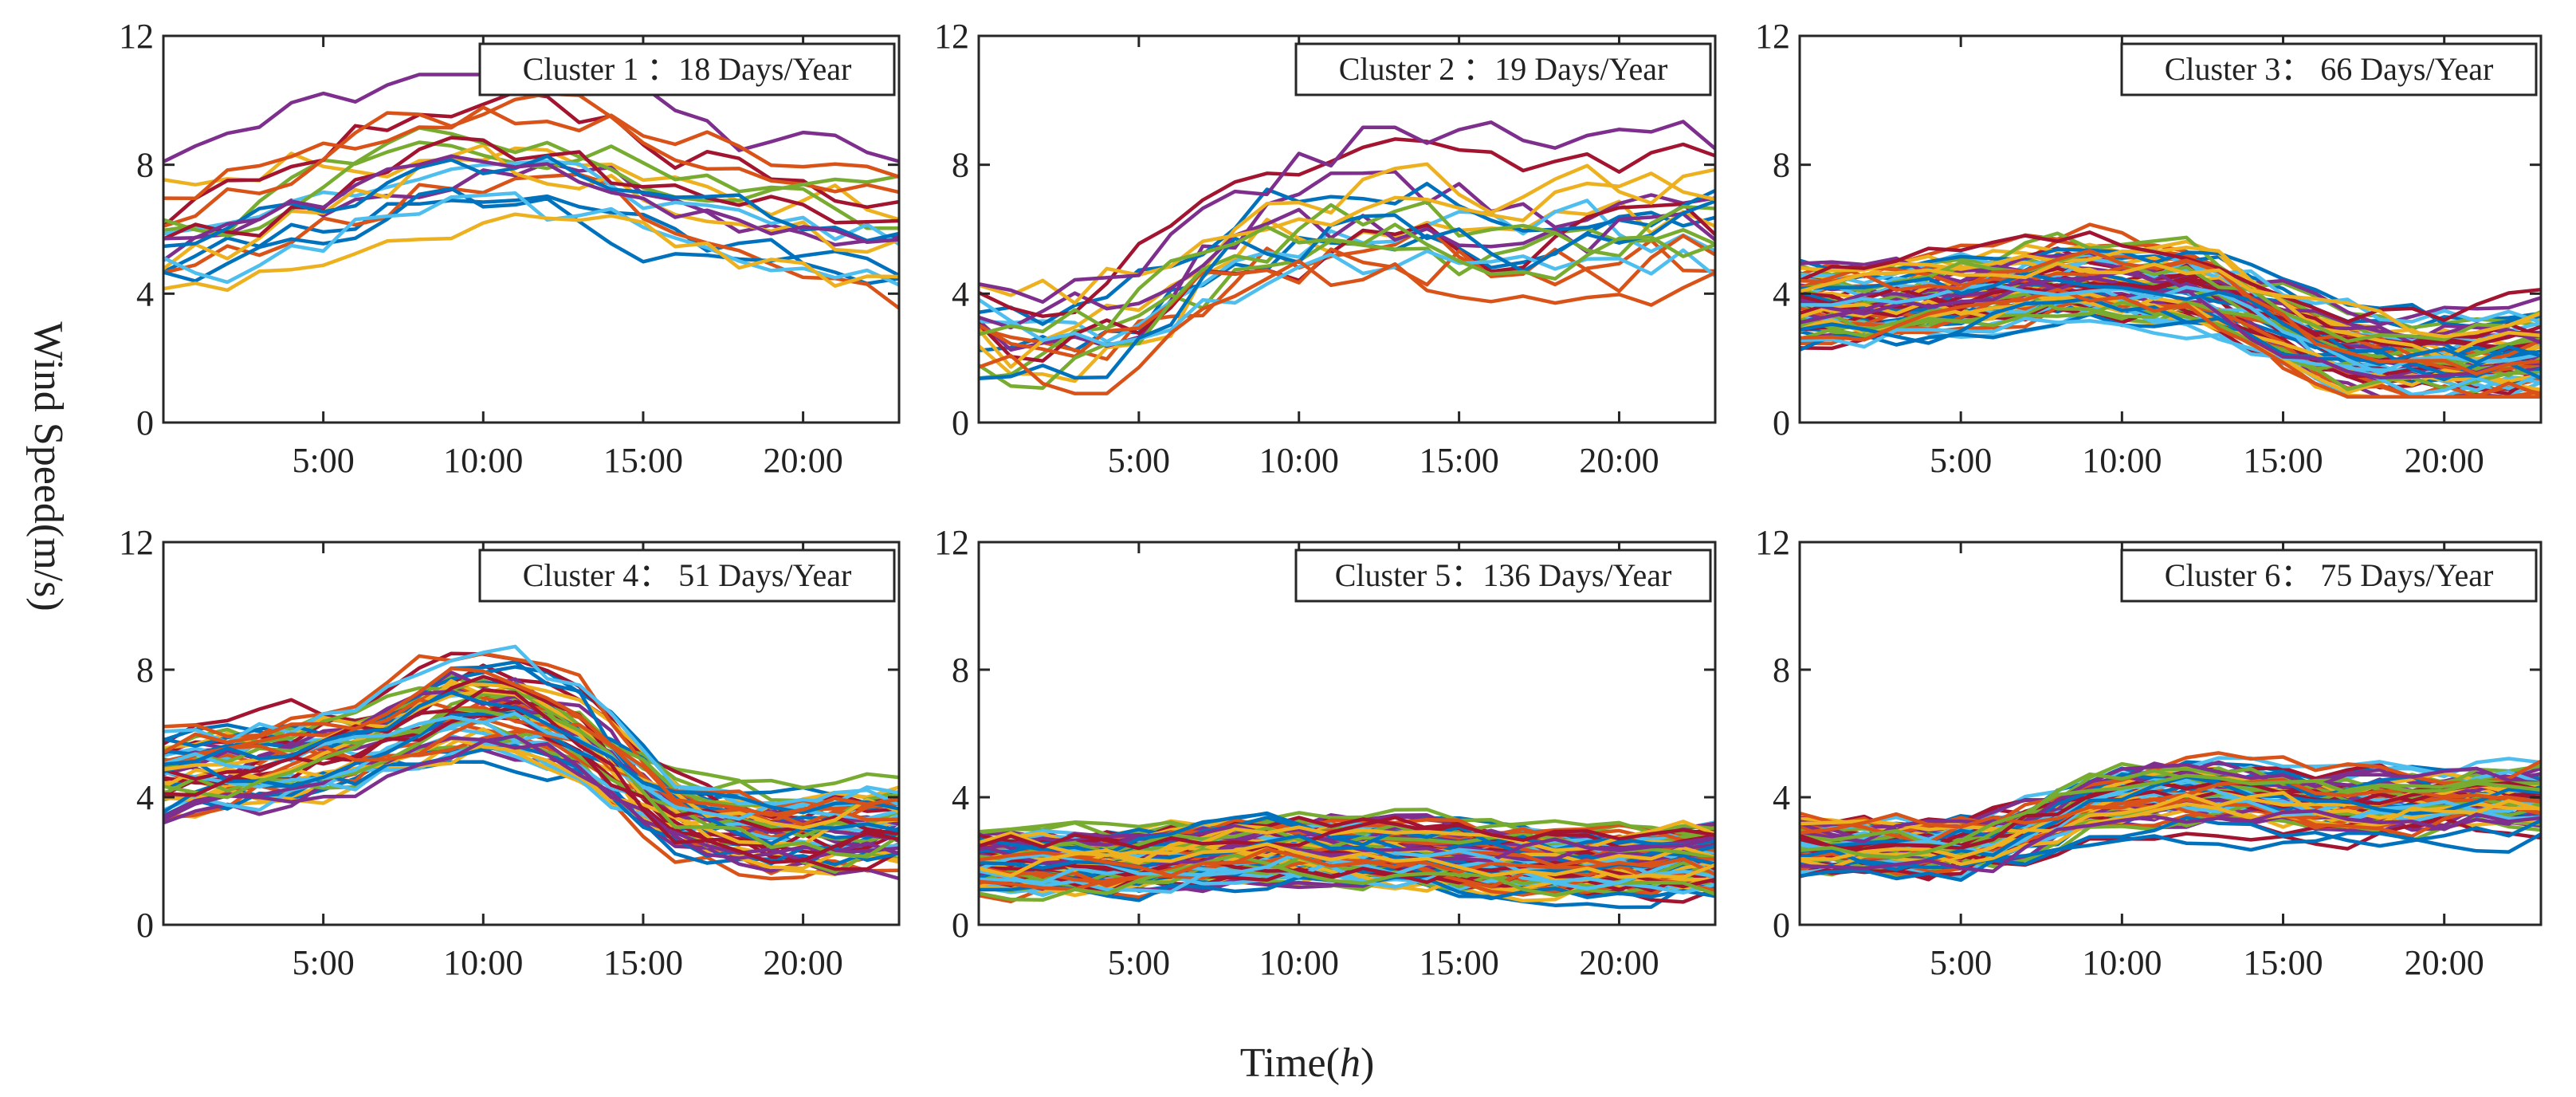 This screenshot has width=2576, height=1097. I want to click on x-axis-title-suffix: ), so click(1367, 1063).